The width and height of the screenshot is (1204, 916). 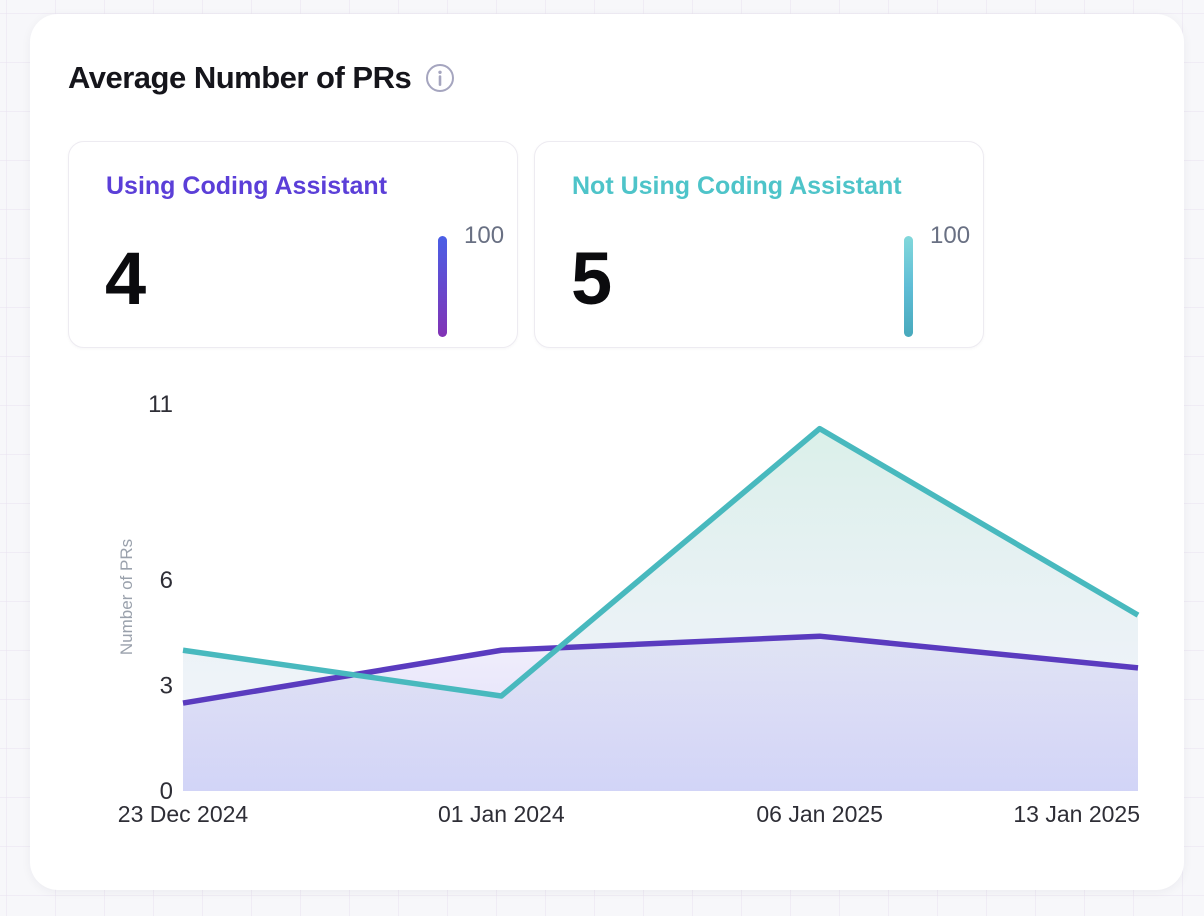 What do you see at coordinates (819, 814) in the screenshot?
I see `x-tick-label: 06 Jan 2025` at bounding box center [819, 814].